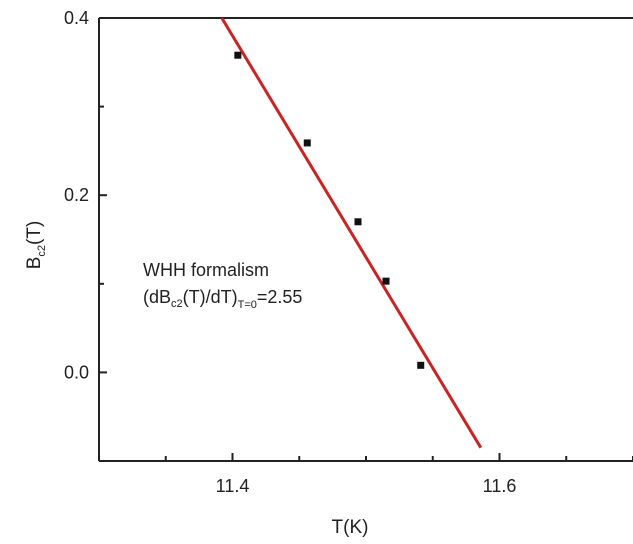 This screenshot has width=633, height=544. Describe the element at coordinates (233, 486) in the screenshot. I see `x-tick-label: 11.4` at that location.